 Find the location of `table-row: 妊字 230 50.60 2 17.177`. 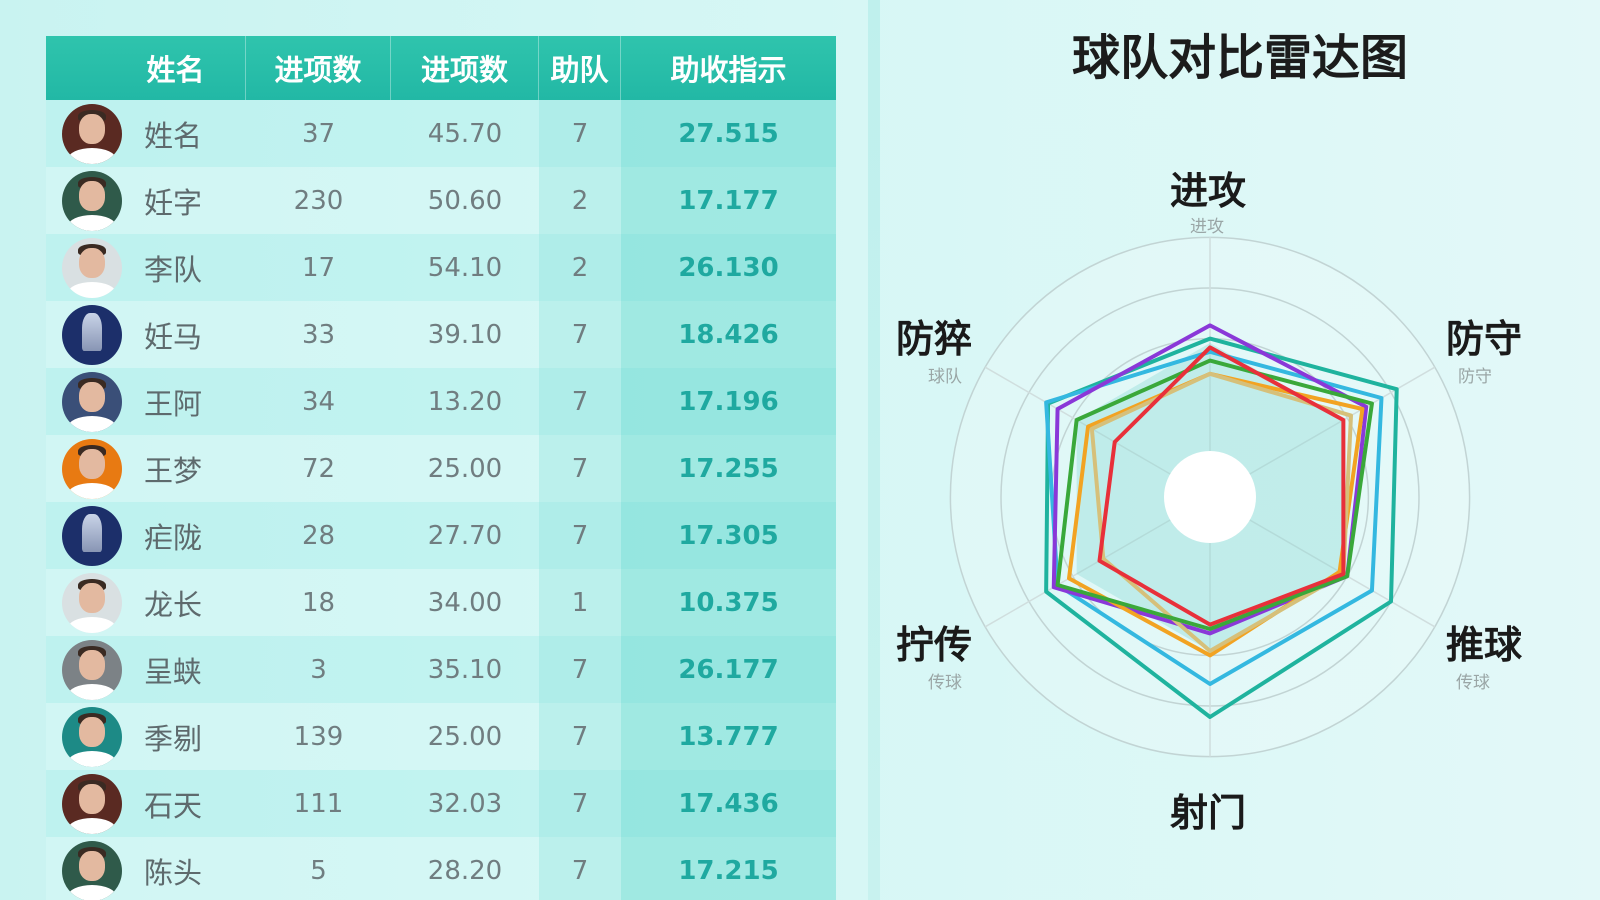

table-row: 妊字 230 50.60 2 17.177 is located at coordinates (441, 200).